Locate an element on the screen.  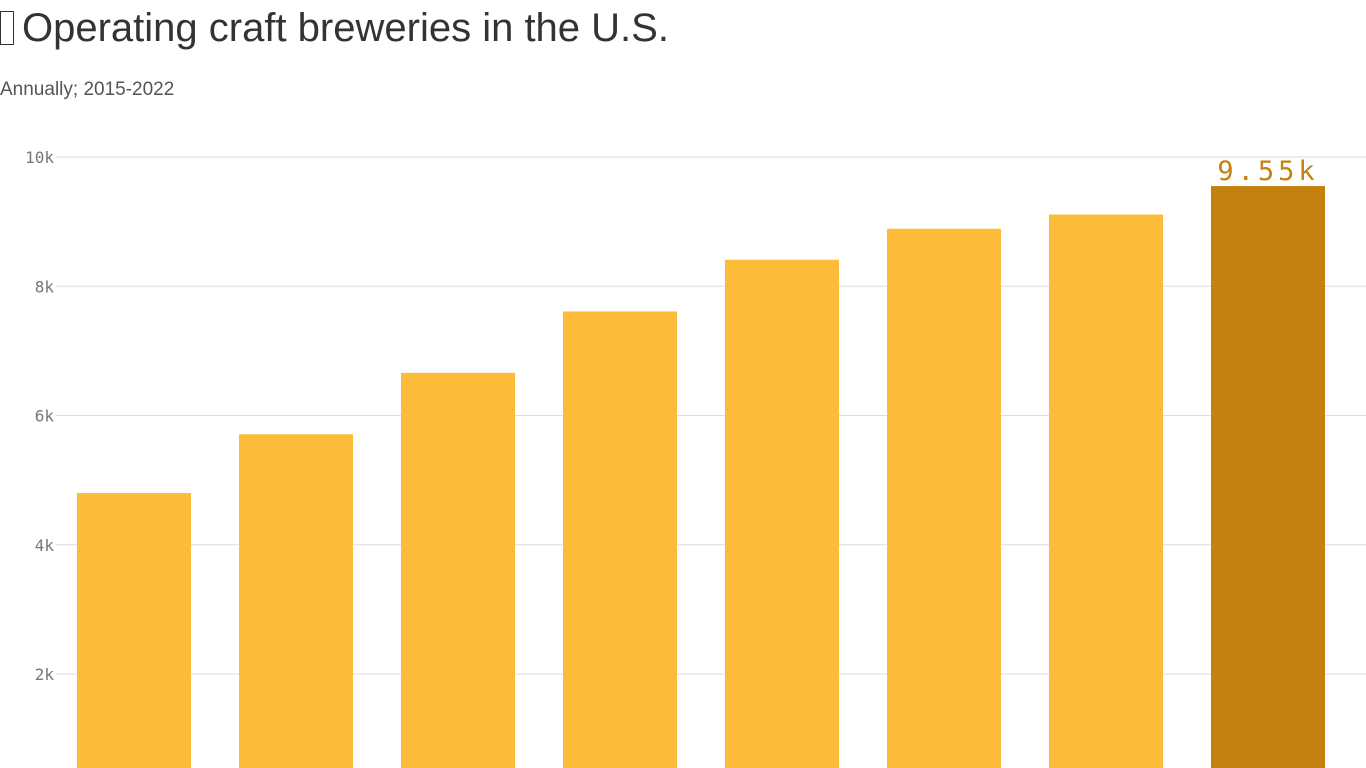
bar-2017 is located at coordinates (458, 570).